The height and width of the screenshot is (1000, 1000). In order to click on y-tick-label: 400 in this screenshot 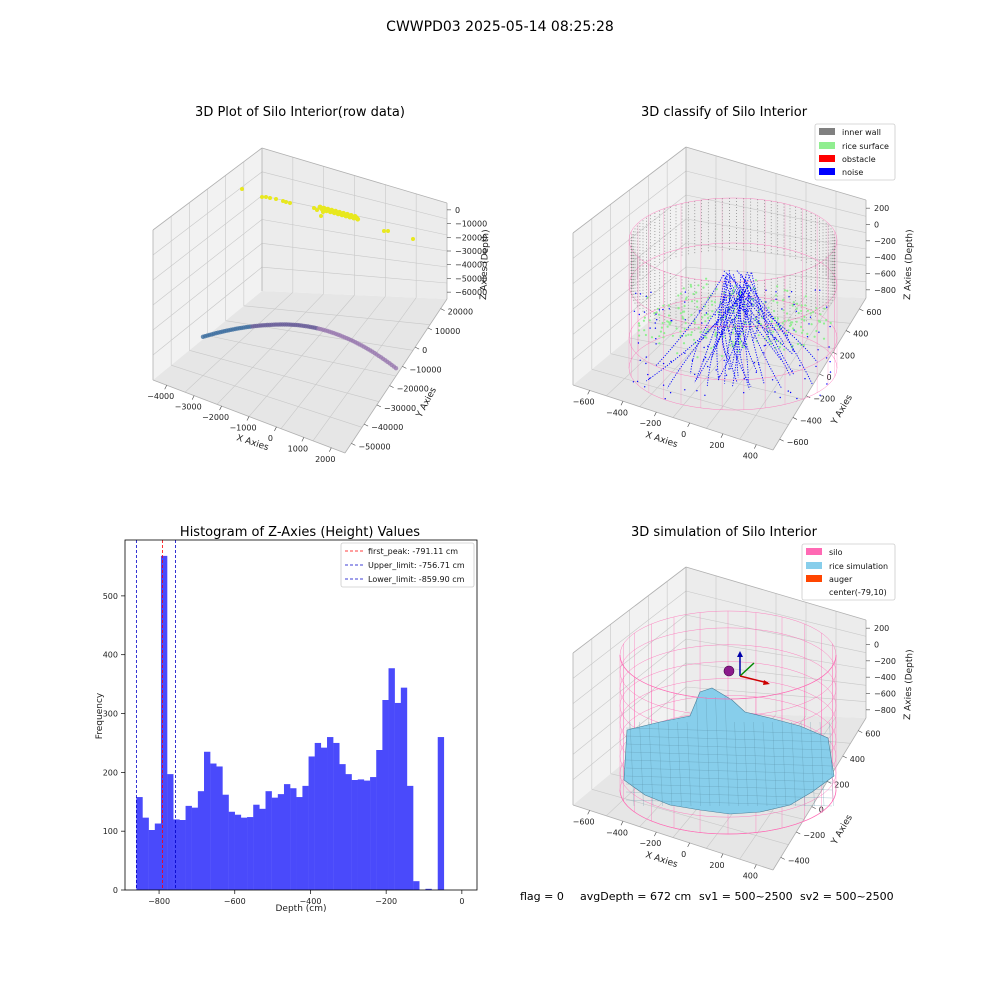, I will do `click(860, 334)`.